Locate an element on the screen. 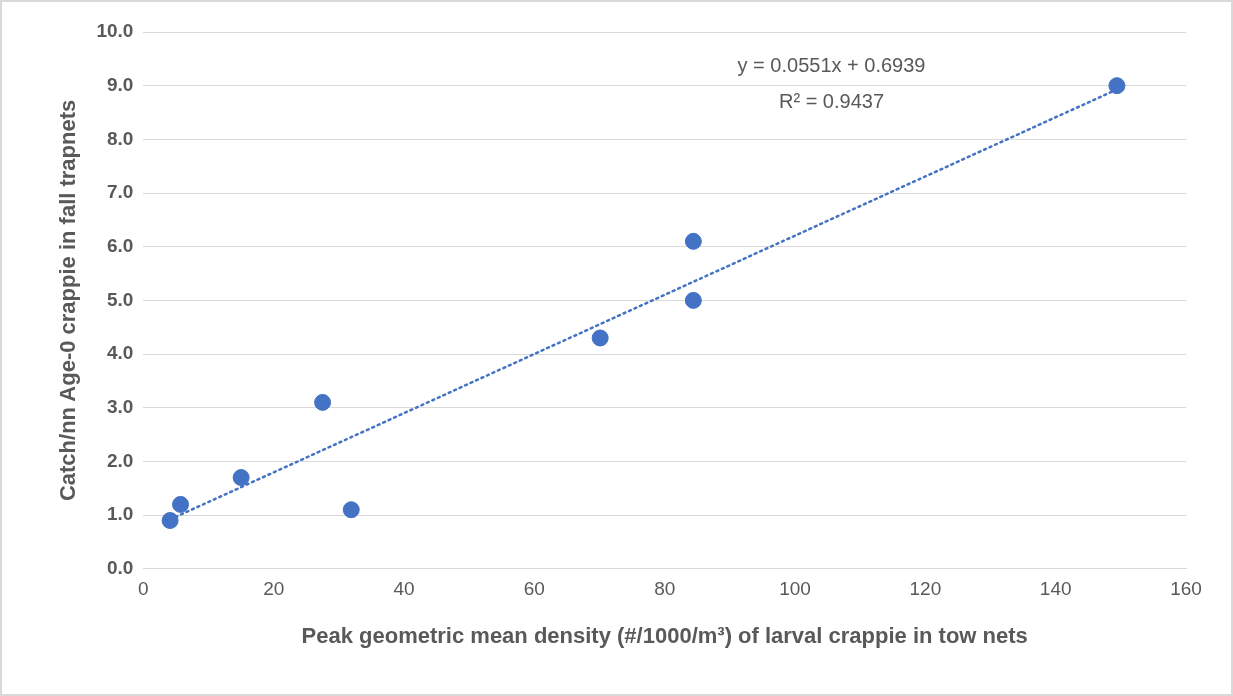 This screenshot has width=1233, height=696. x-axis-title: Peak geometric mean density (#/1000/m³) of larval crappie in tow nets is located at coordinates (664, 635).